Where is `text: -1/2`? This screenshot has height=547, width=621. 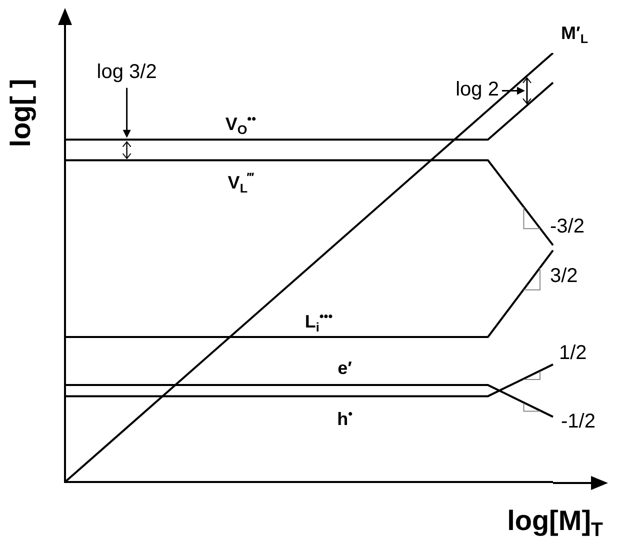 text: -1/2 is located at coordinates (578, 421).